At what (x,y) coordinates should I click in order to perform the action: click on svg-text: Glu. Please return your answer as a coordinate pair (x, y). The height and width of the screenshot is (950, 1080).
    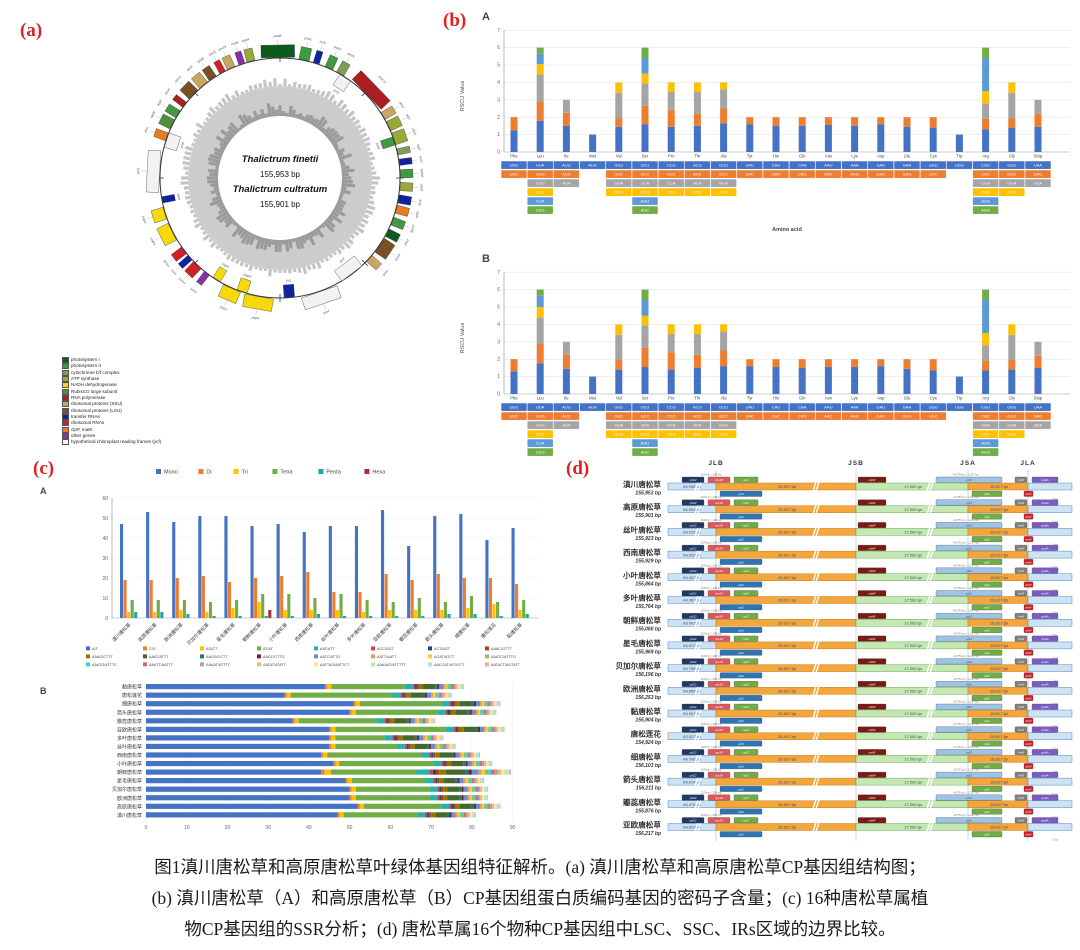
    Looking at the image, I should click on (907, 398).